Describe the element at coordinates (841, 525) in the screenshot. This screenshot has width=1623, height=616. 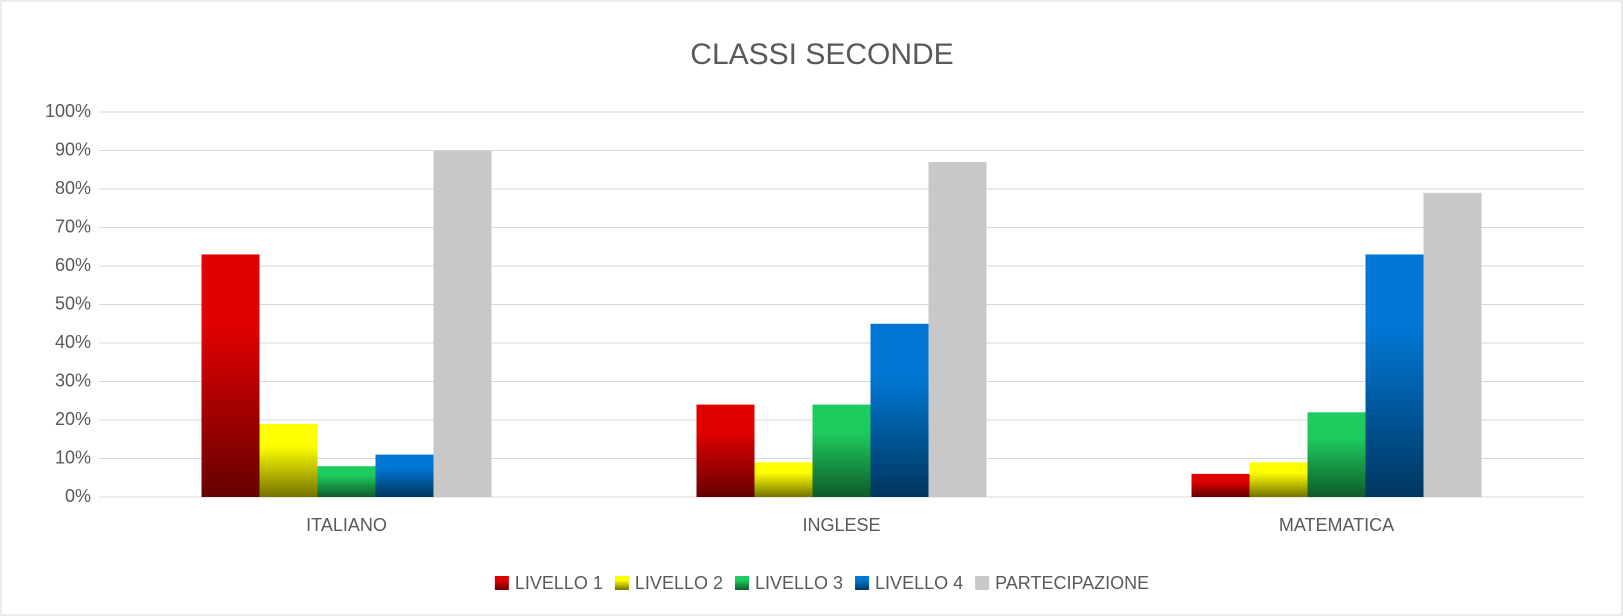
I see `x-tick-label: INGLESE` at that location.